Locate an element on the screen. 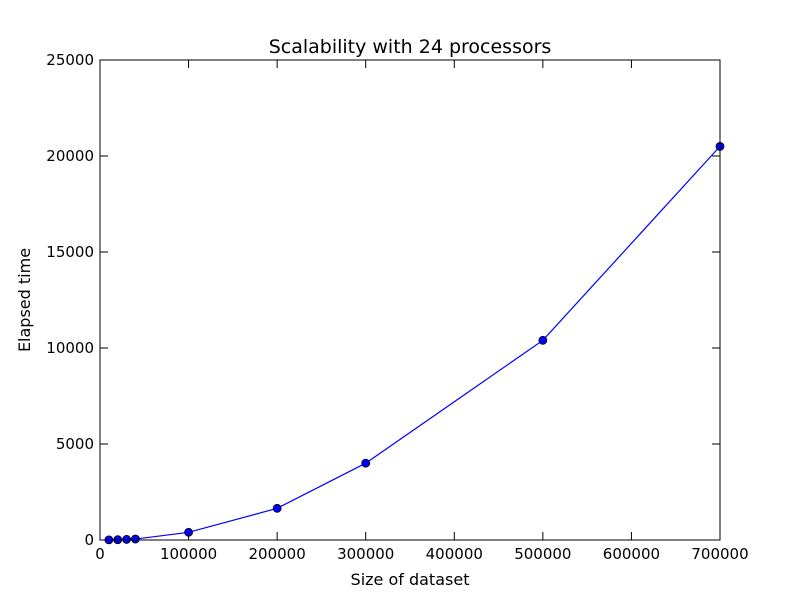 The height and width of the screenshot is (600, 800). chart-title: Scalability with 24 processors is located at coordinates (410, 47).